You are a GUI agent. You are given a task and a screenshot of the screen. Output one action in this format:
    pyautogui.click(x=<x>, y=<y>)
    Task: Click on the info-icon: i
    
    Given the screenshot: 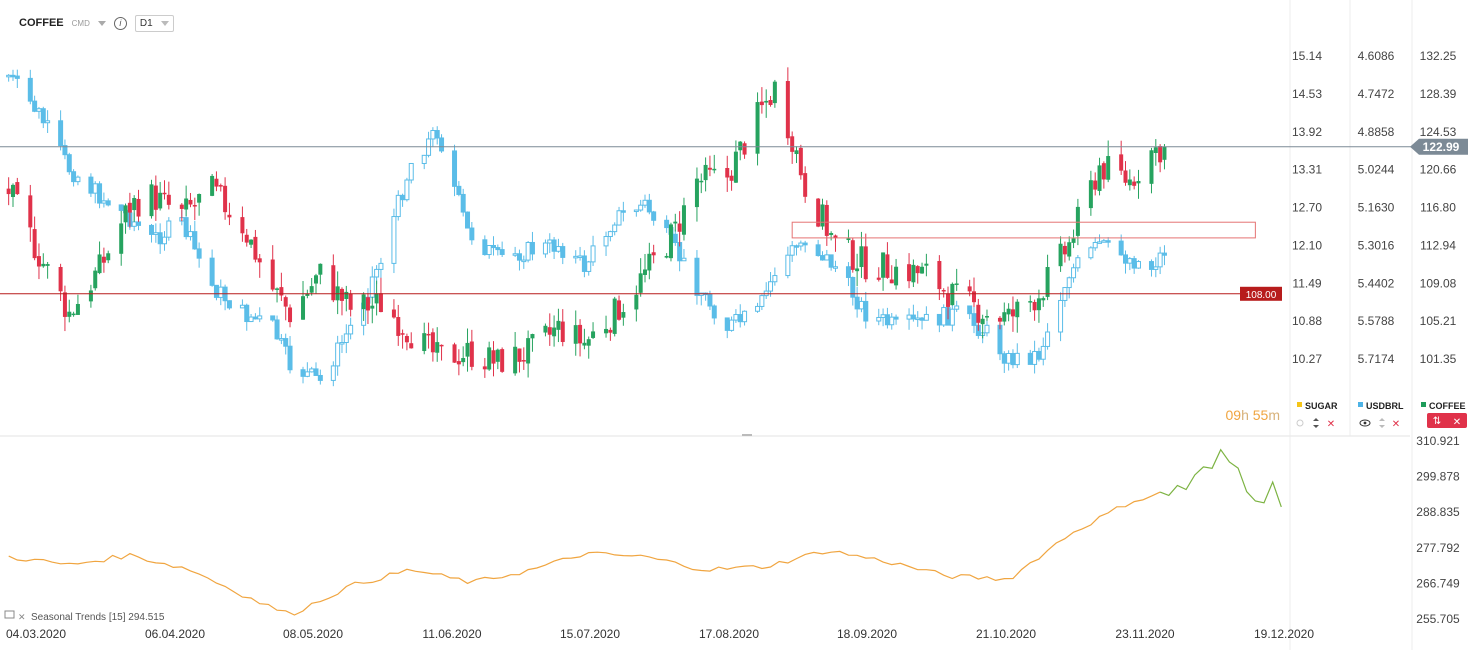 What is the action you would take?
    pyautogui.click(x=120, y=23)
    